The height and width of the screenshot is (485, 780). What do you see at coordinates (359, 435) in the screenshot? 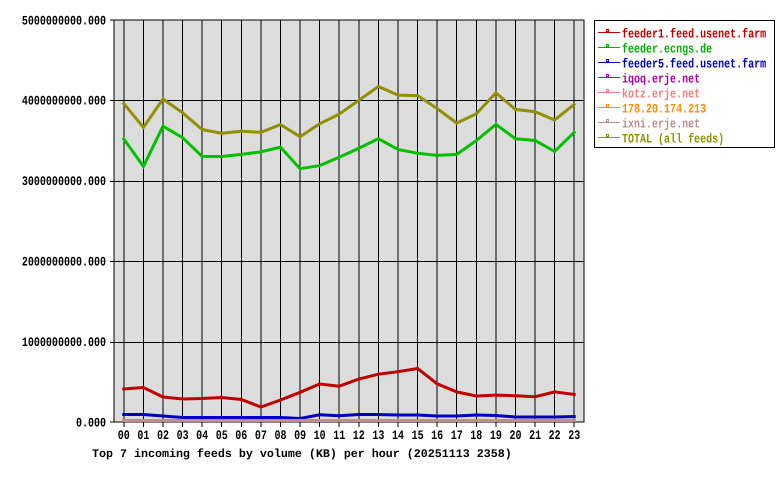
I see `svg-text: 12` at bounding box center [359, 435].